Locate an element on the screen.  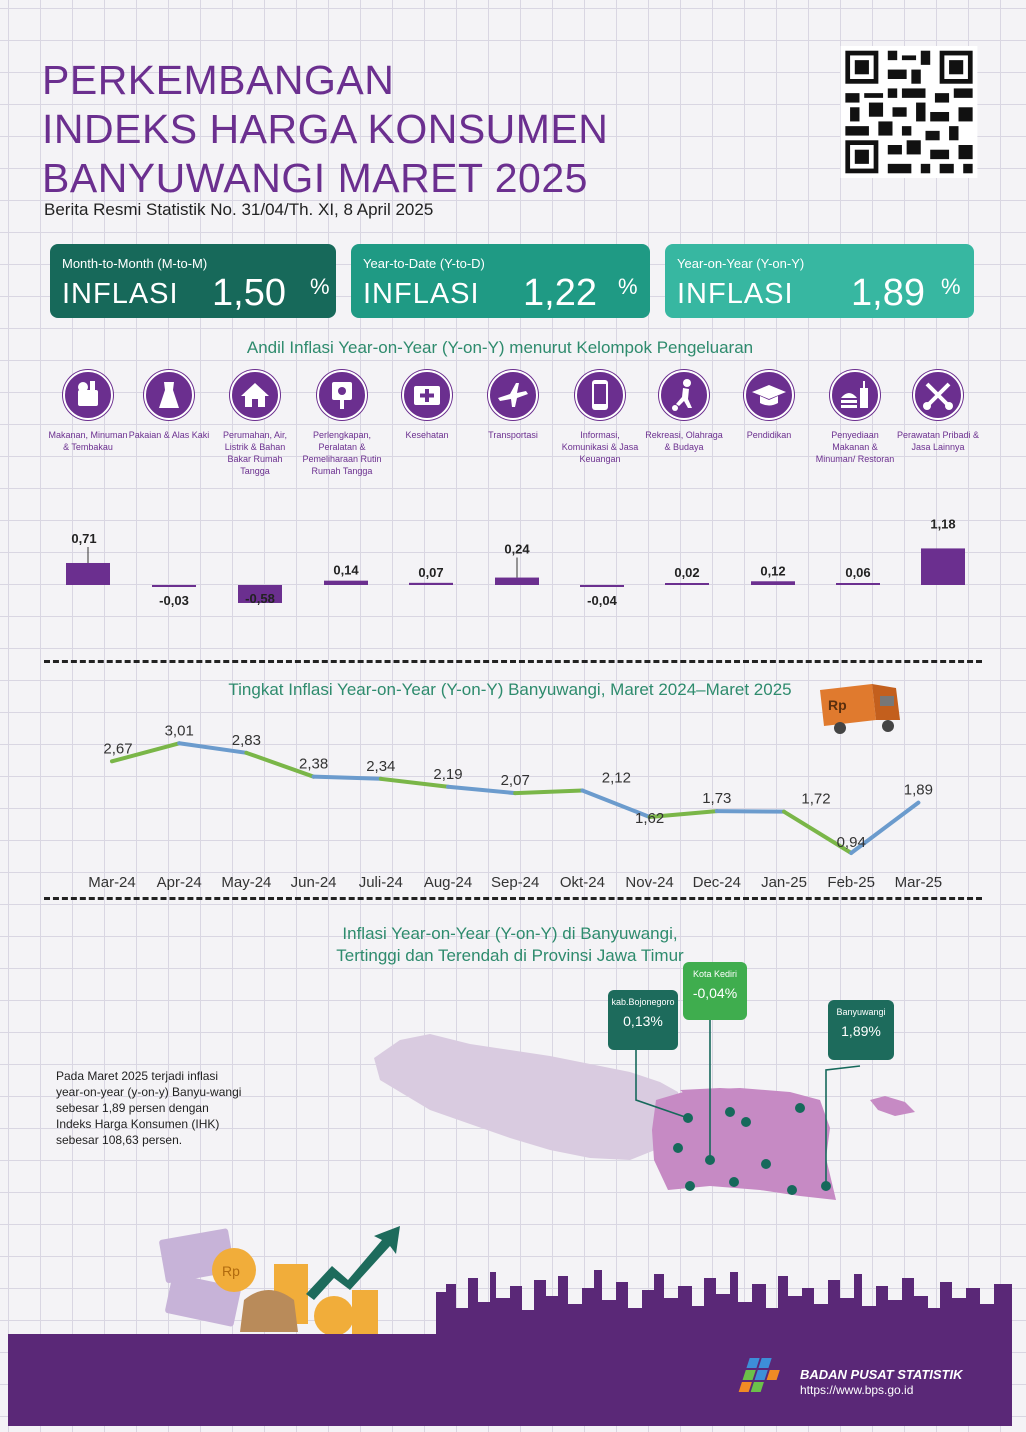
andil-value-label: 0,02 is located at coordinates (686, 572).